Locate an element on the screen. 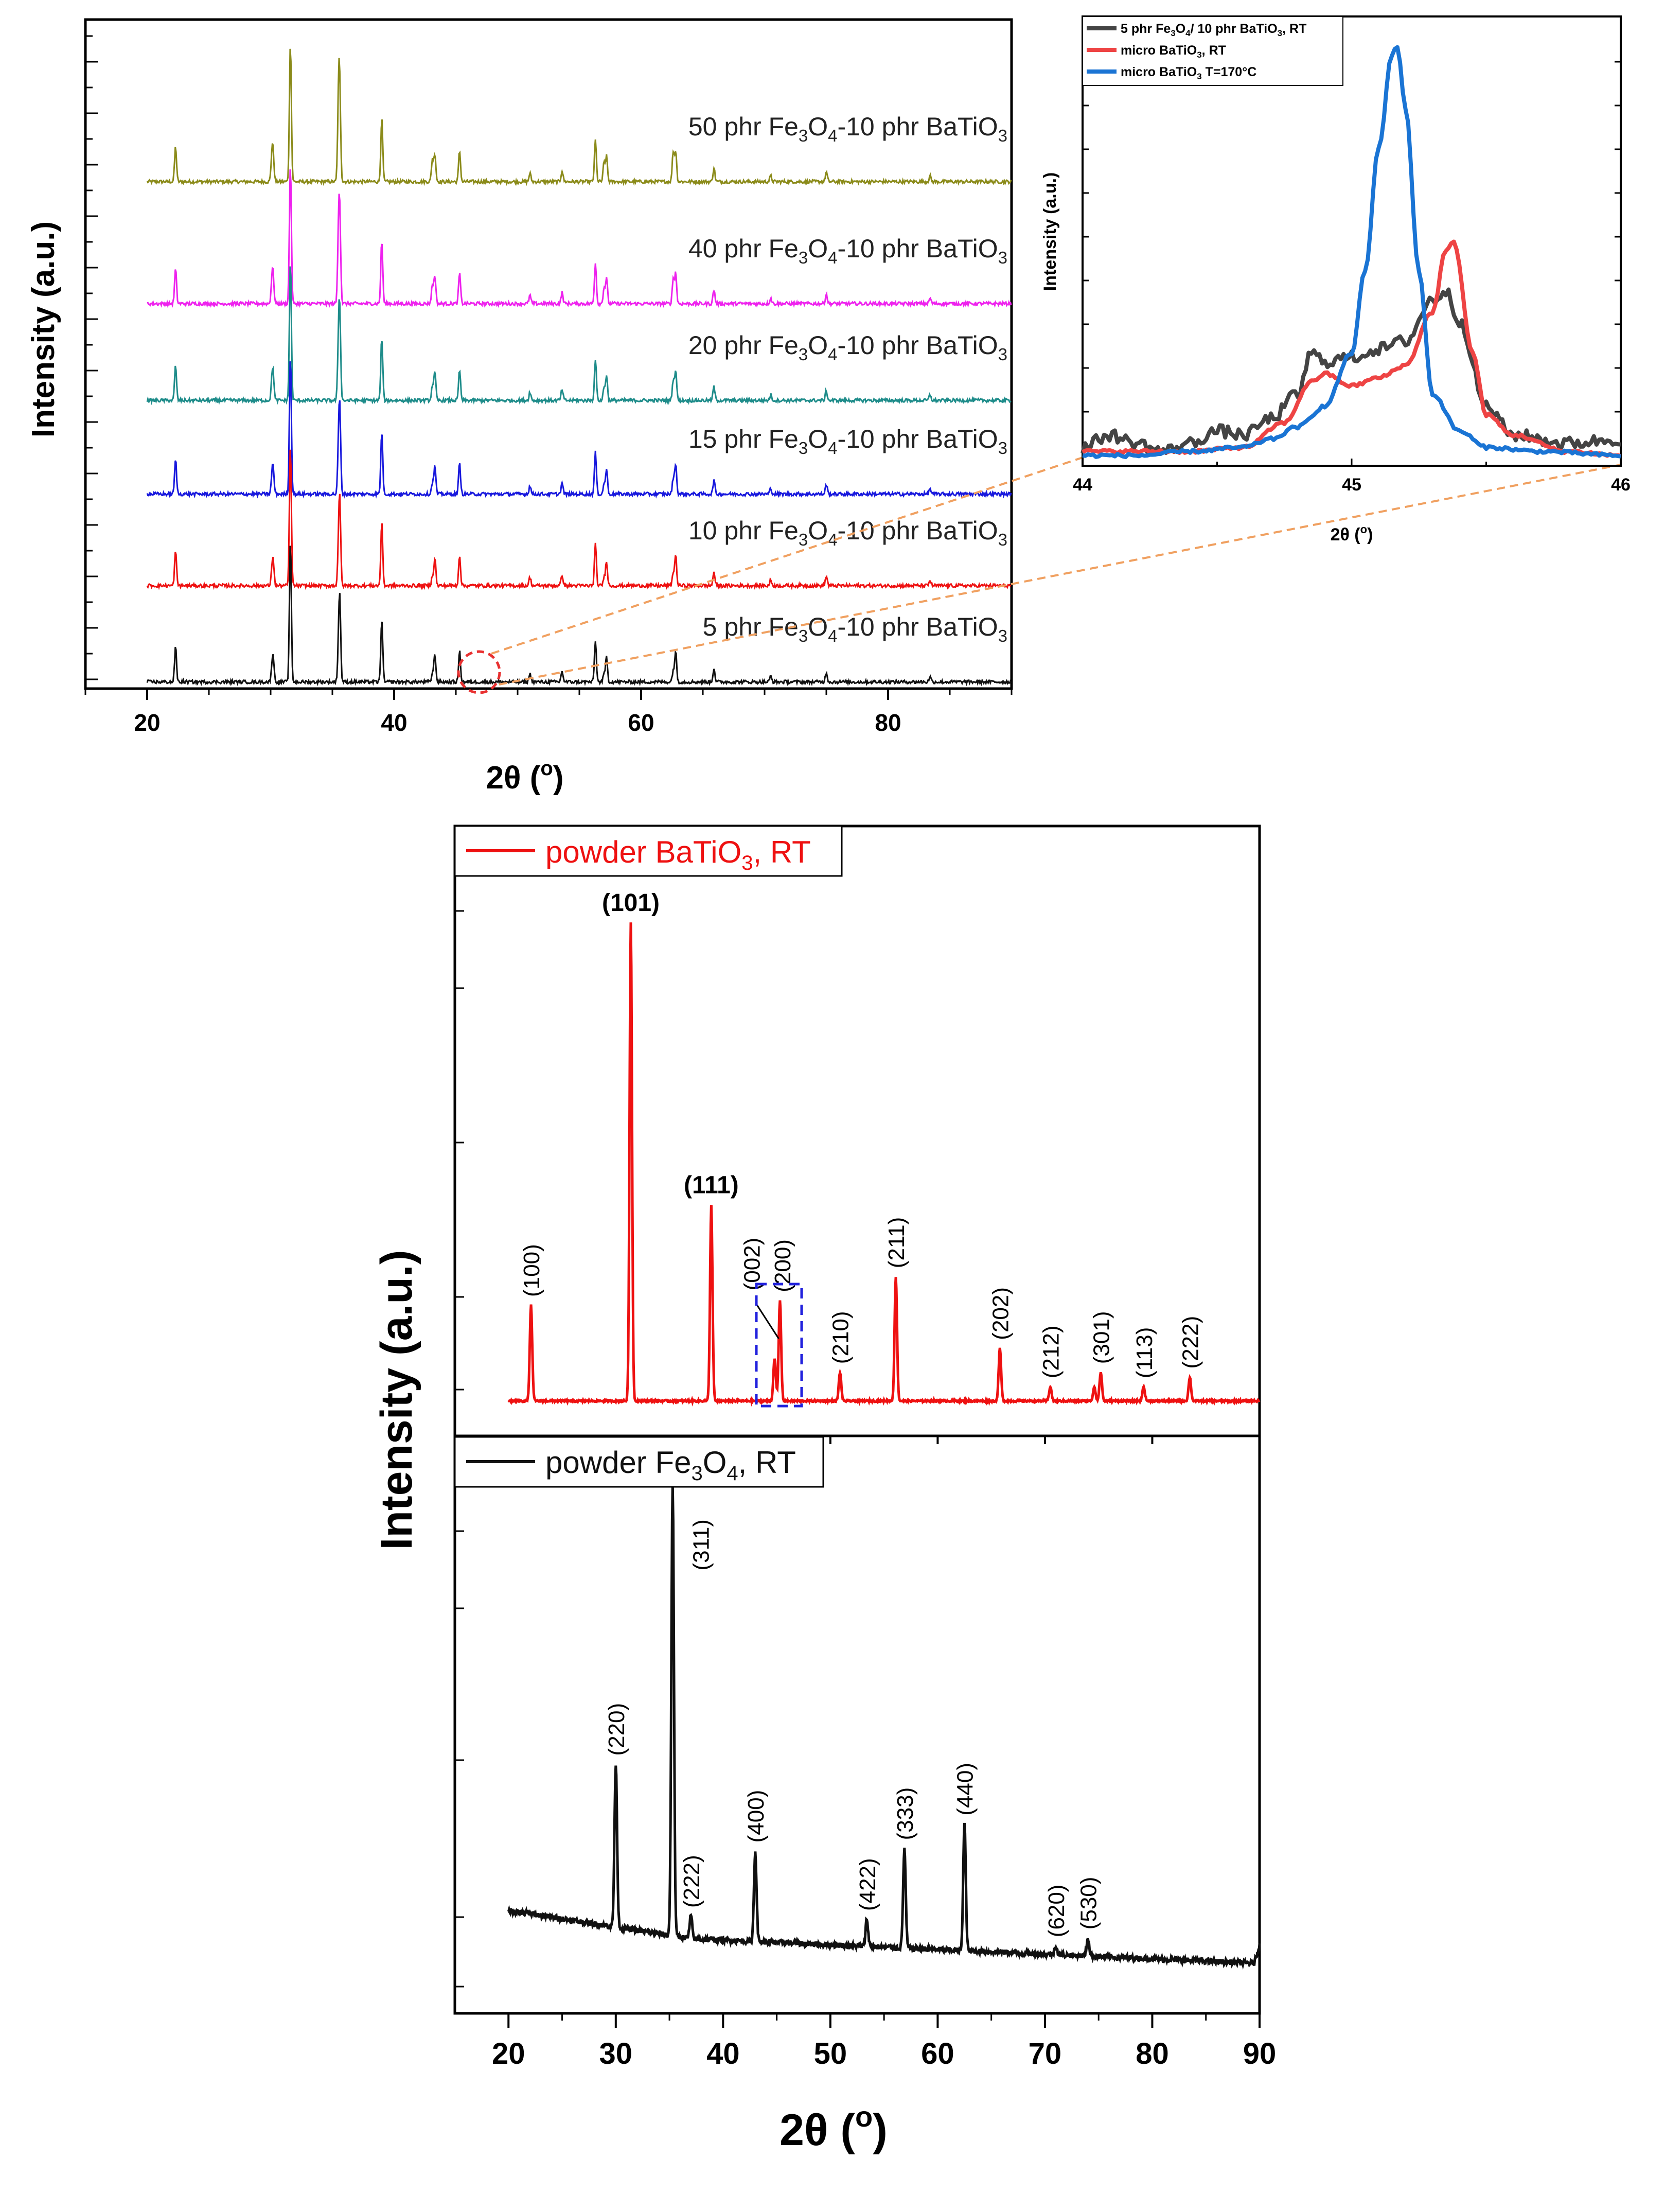 The image size is (1665, 2212). fe3o4-peak-label: (422) is located at coordinates (867, 1884).